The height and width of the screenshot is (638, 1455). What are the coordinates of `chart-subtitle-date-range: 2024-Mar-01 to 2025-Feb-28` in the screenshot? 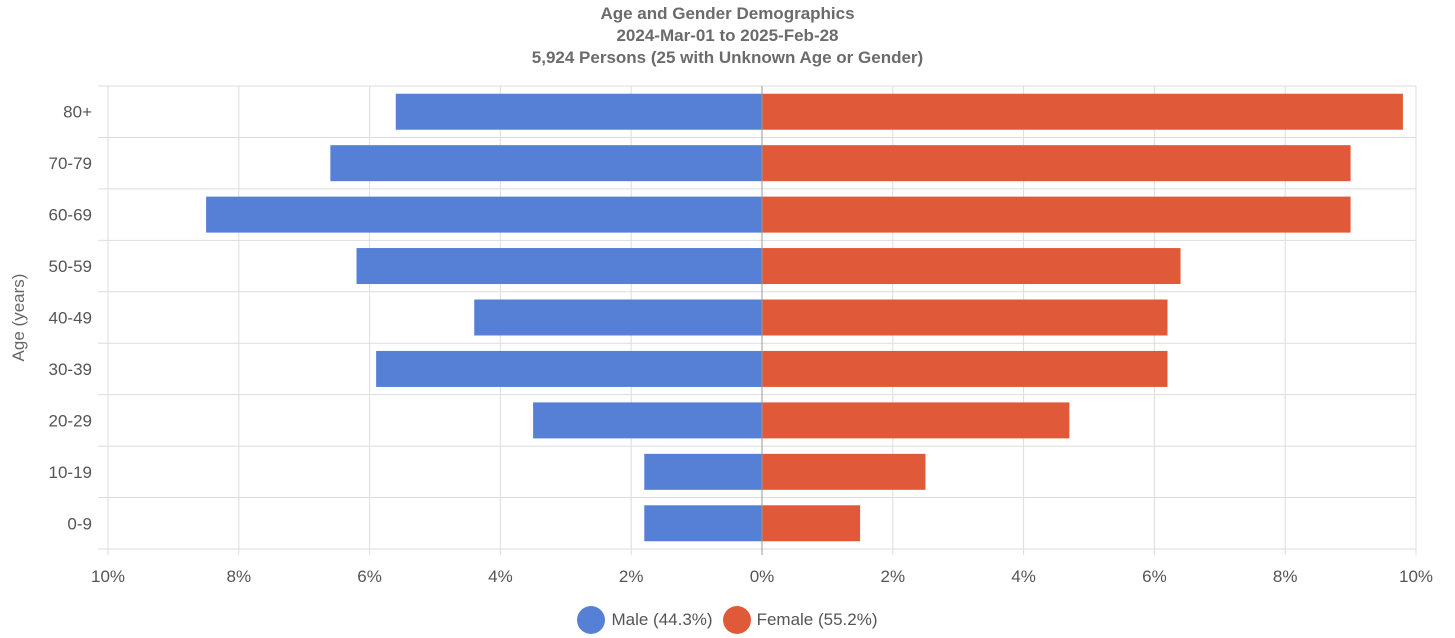 It's located at (727, 35).